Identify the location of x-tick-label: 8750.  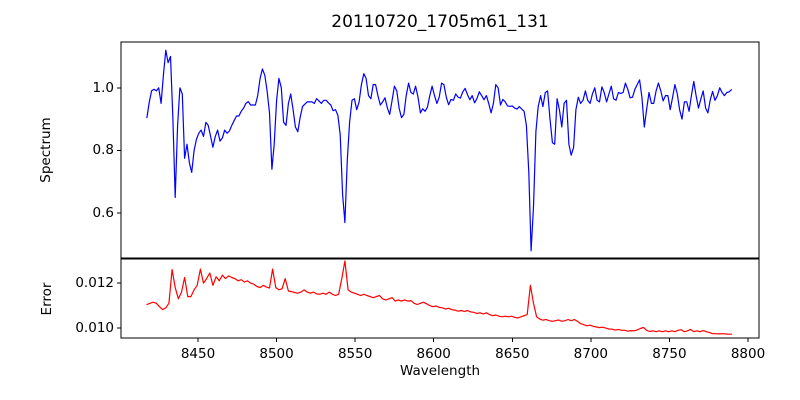
(669, 354).